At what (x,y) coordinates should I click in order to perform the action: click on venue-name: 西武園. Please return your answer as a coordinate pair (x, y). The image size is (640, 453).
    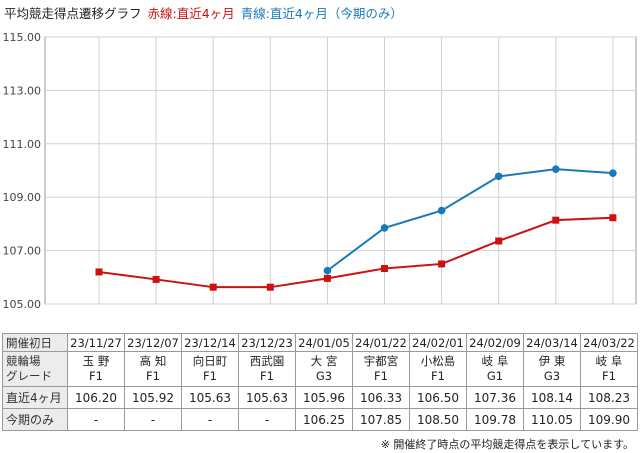
    Looking at the image, I should click on (267, 361).